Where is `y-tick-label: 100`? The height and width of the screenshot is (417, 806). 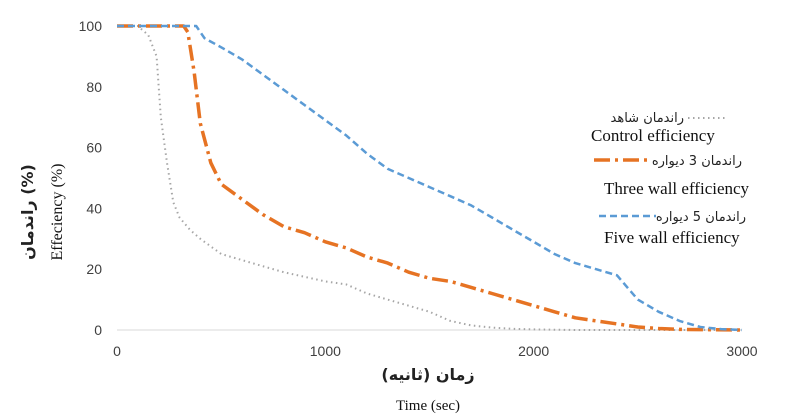 y-tick-label: 100 is located at coordinates (91, 26).